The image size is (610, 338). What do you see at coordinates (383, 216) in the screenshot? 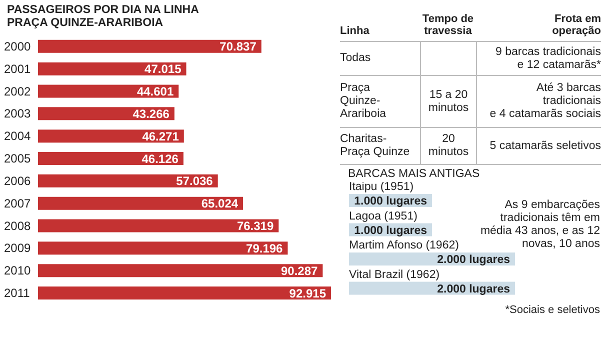
I see `y-tick-label: Lagoa (1951)` at bounding box center [383, 216].